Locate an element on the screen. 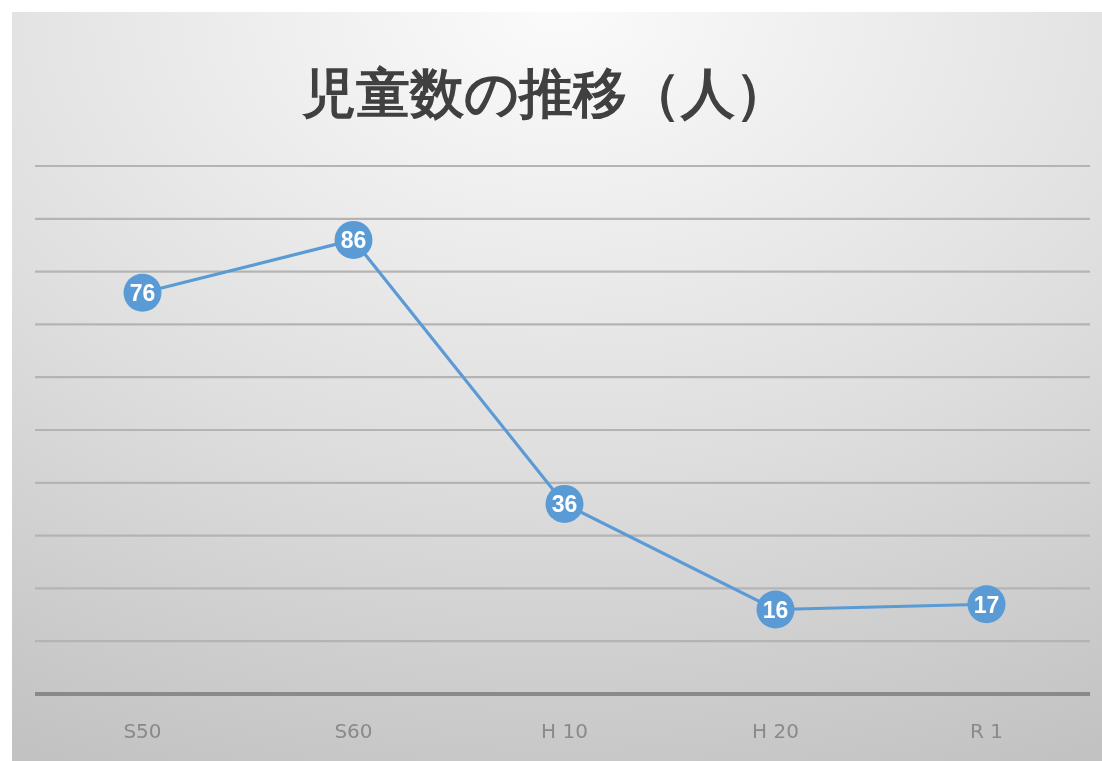  x-tick-label: S50 is located at coordinates (142, 731).